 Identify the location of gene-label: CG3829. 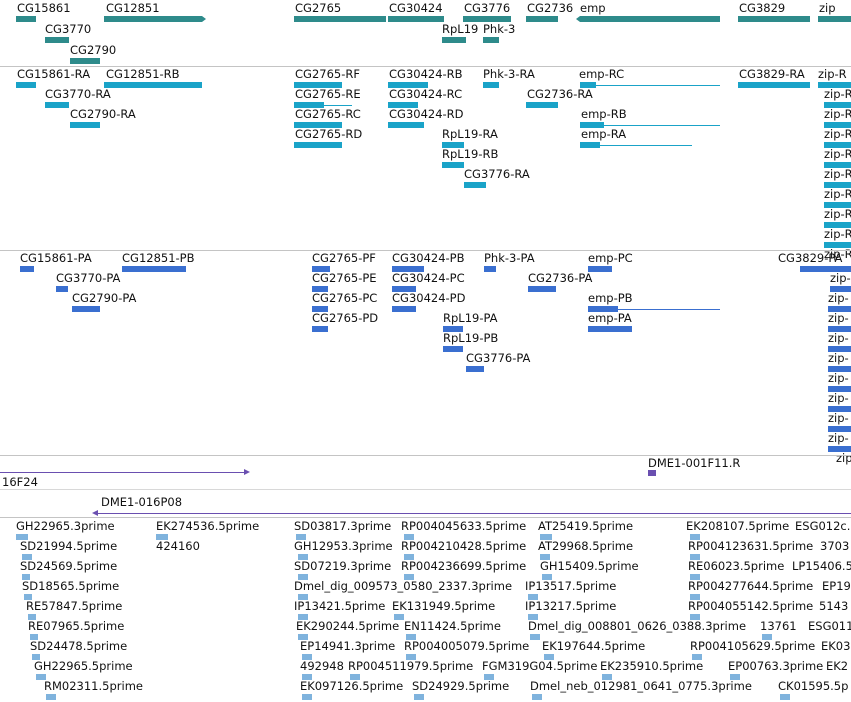
(762, 8).